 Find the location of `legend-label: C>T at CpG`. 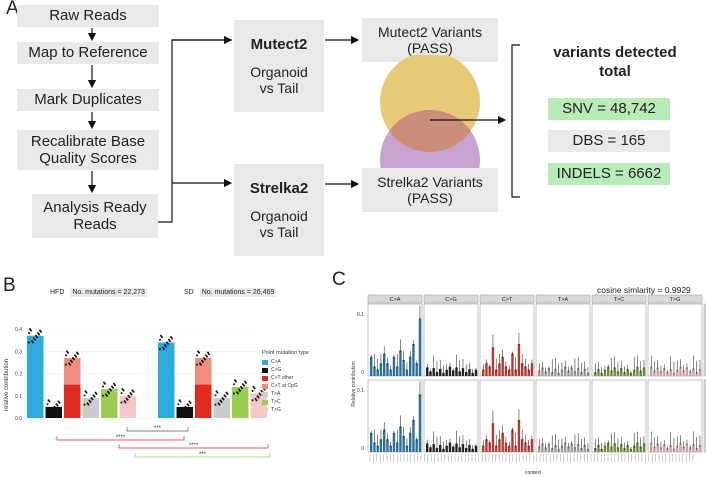

legend-label: C>T at CpG is located at coordinates (284, 386).